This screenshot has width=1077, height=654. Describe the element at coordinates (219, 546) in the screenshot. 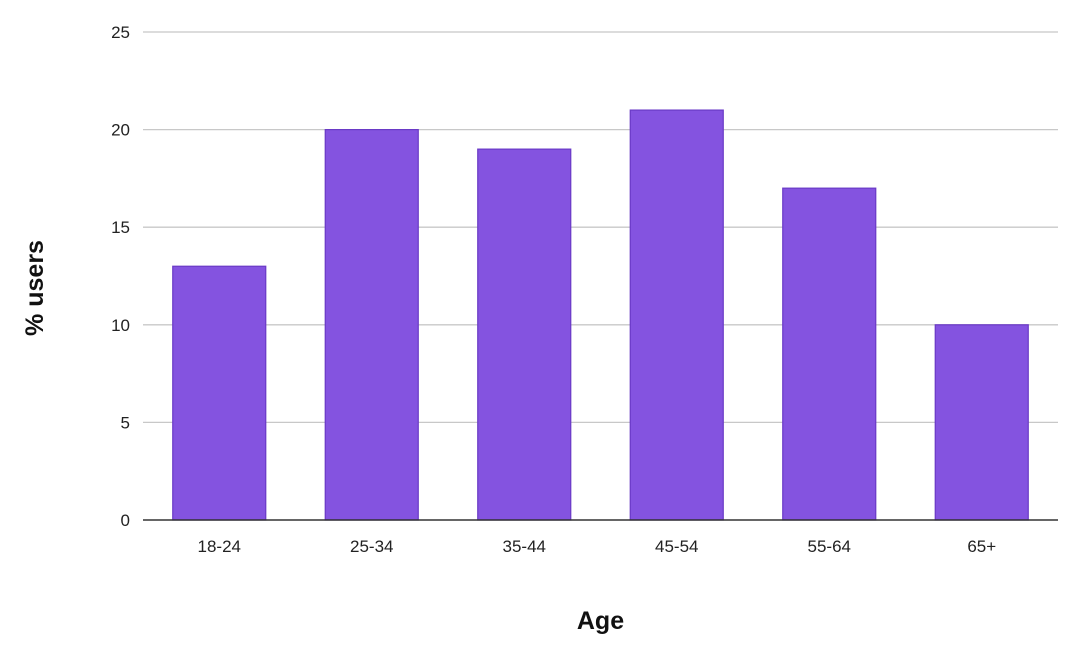

I see `x-tick-label: 18-24` at that location.